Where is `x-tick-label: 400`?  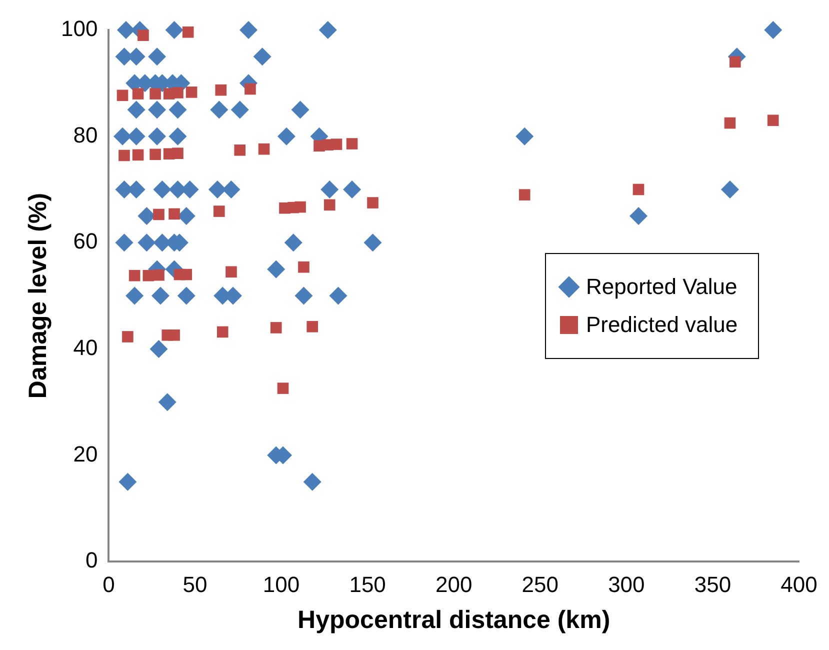 x-tick-label: 400 is located at coordinates (799, 584).